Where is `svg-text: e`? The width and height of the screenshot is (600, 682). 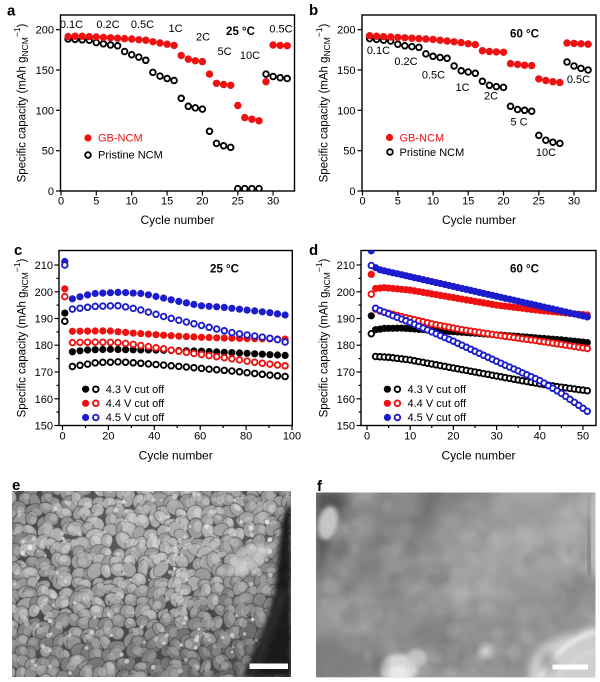 svg-text: e is located at coordinates (16, 485).